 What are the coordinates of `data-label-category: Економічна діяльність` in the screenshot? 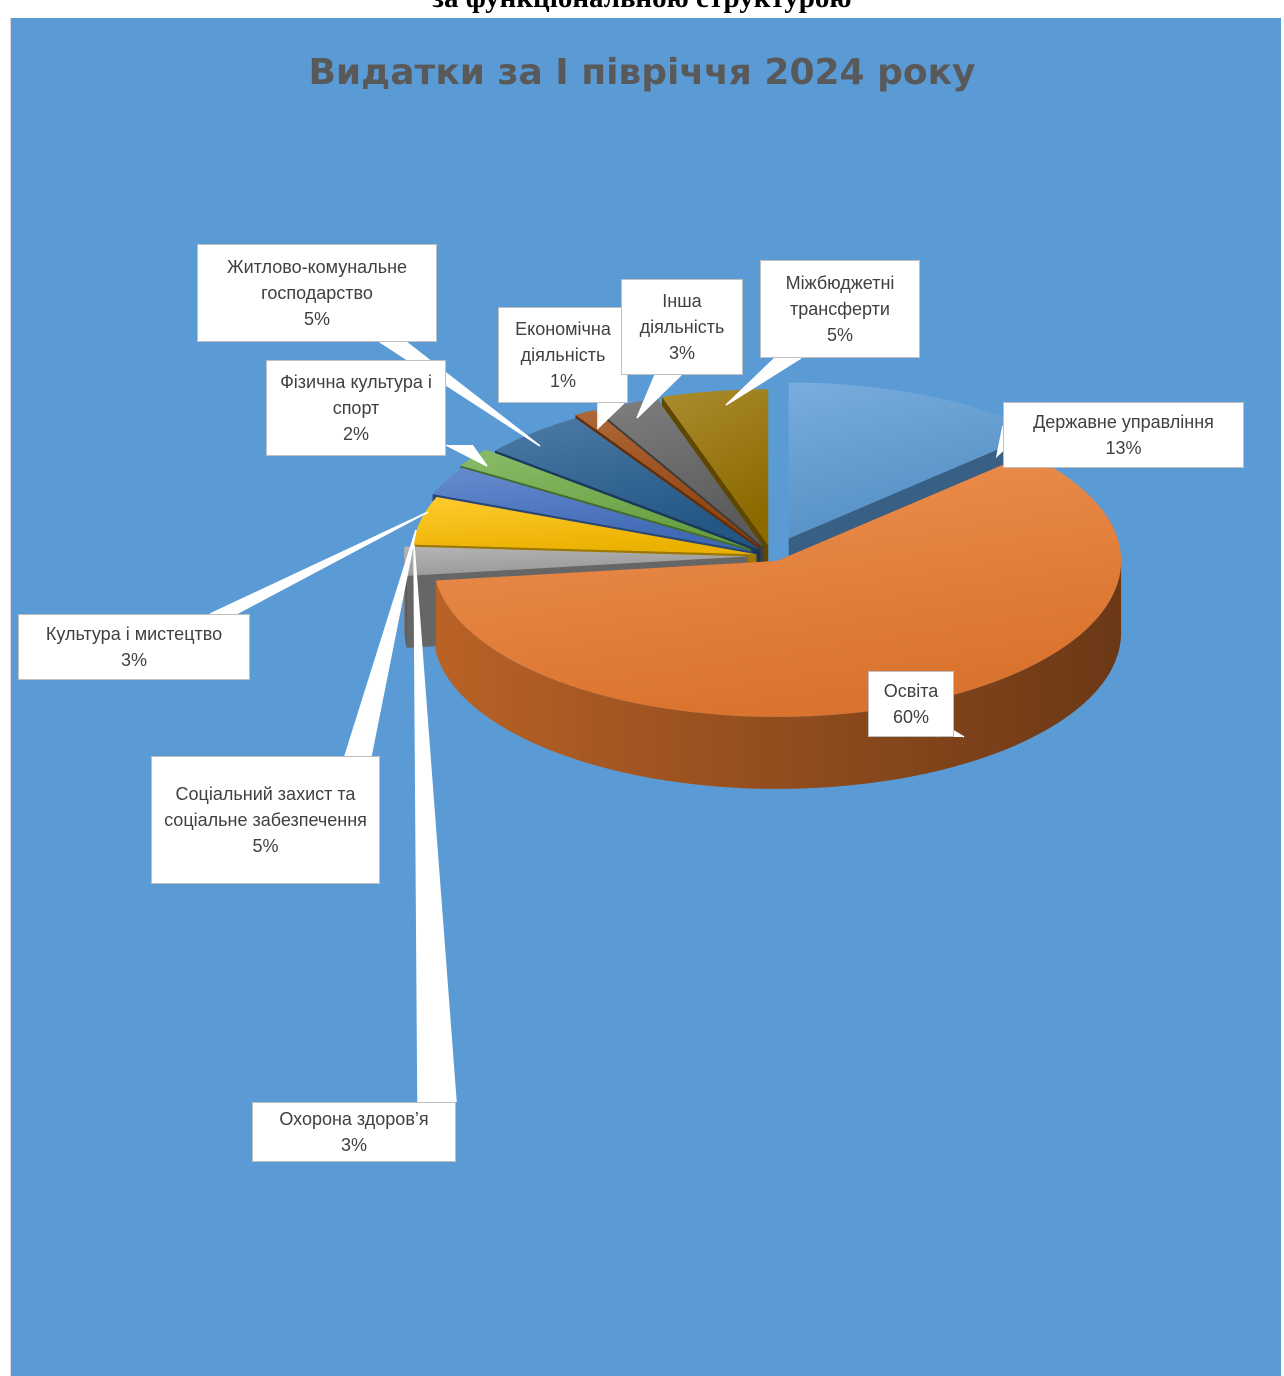 It's located at (563, 342).